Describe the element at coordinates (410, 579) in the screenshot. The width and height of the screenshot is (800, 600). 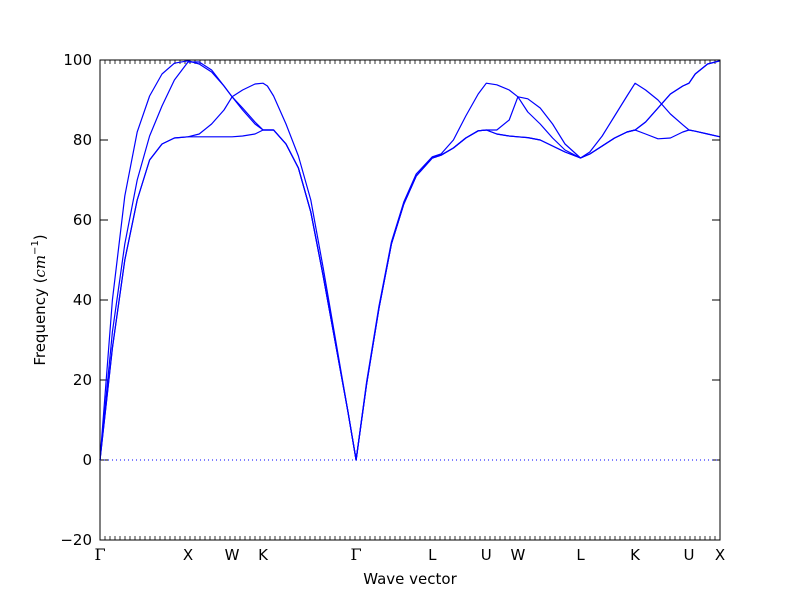
I see `x-axis-label: Wave vector` at that location.